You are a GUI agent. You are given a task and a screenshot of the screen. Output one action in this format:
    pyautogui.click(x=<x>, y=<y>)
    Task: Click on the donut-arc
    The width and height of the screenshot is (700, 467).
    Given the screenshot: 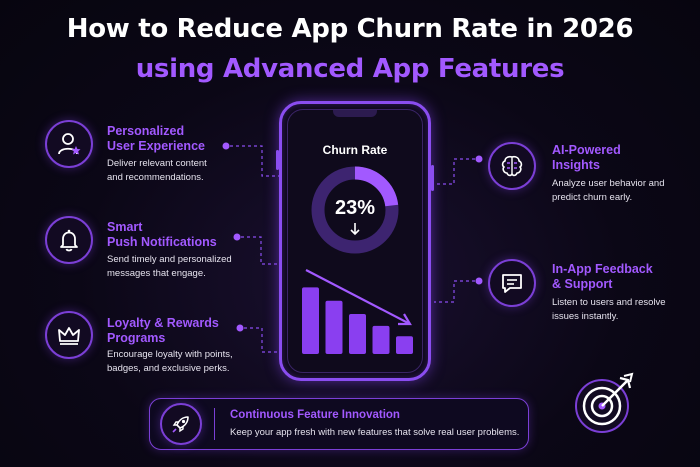 What is the action you would take?
    pyautogui.click(x=355, y=210)
    